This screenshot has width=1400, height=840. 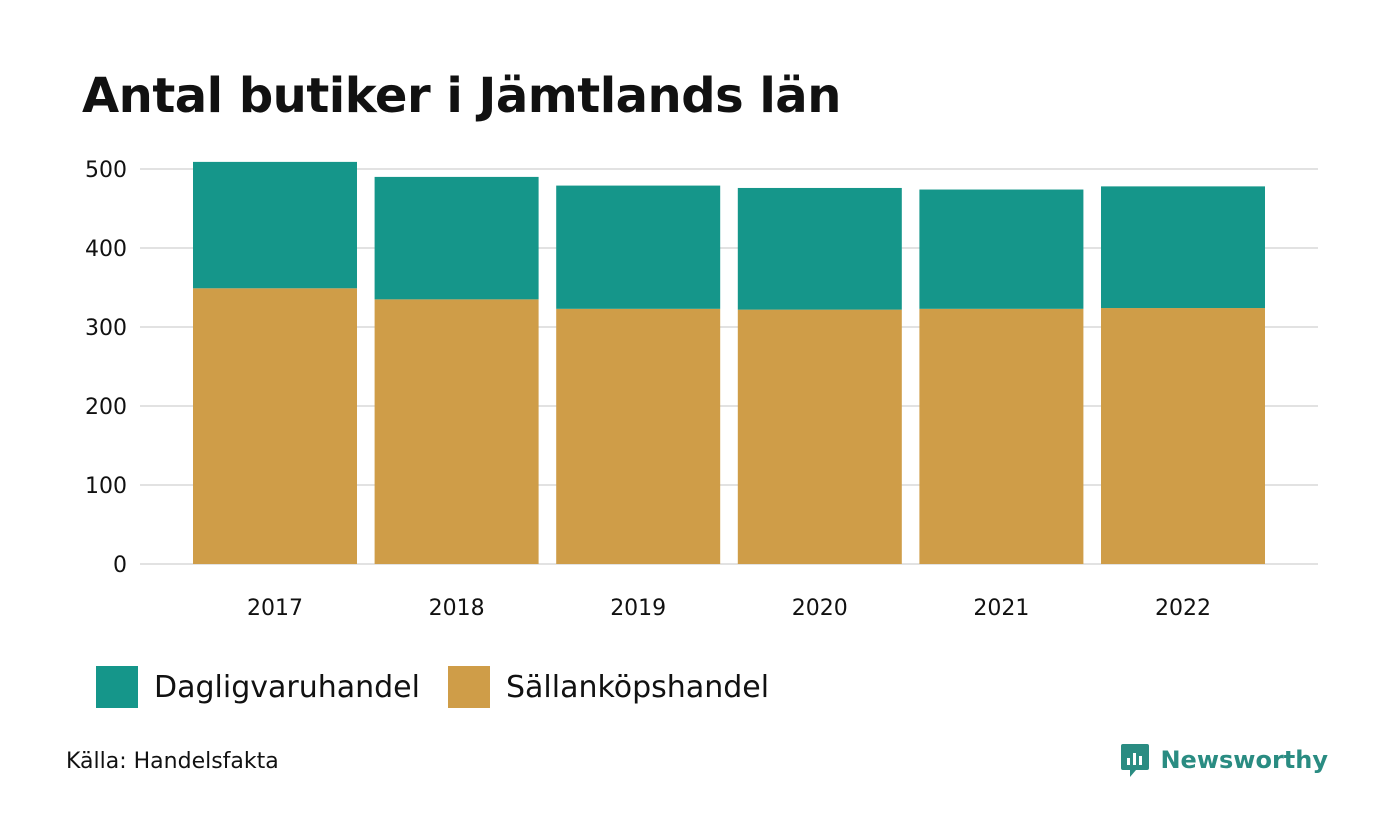 I want to click on bar-dagligvaruhandel-2022, so click(x=1183, y=247).